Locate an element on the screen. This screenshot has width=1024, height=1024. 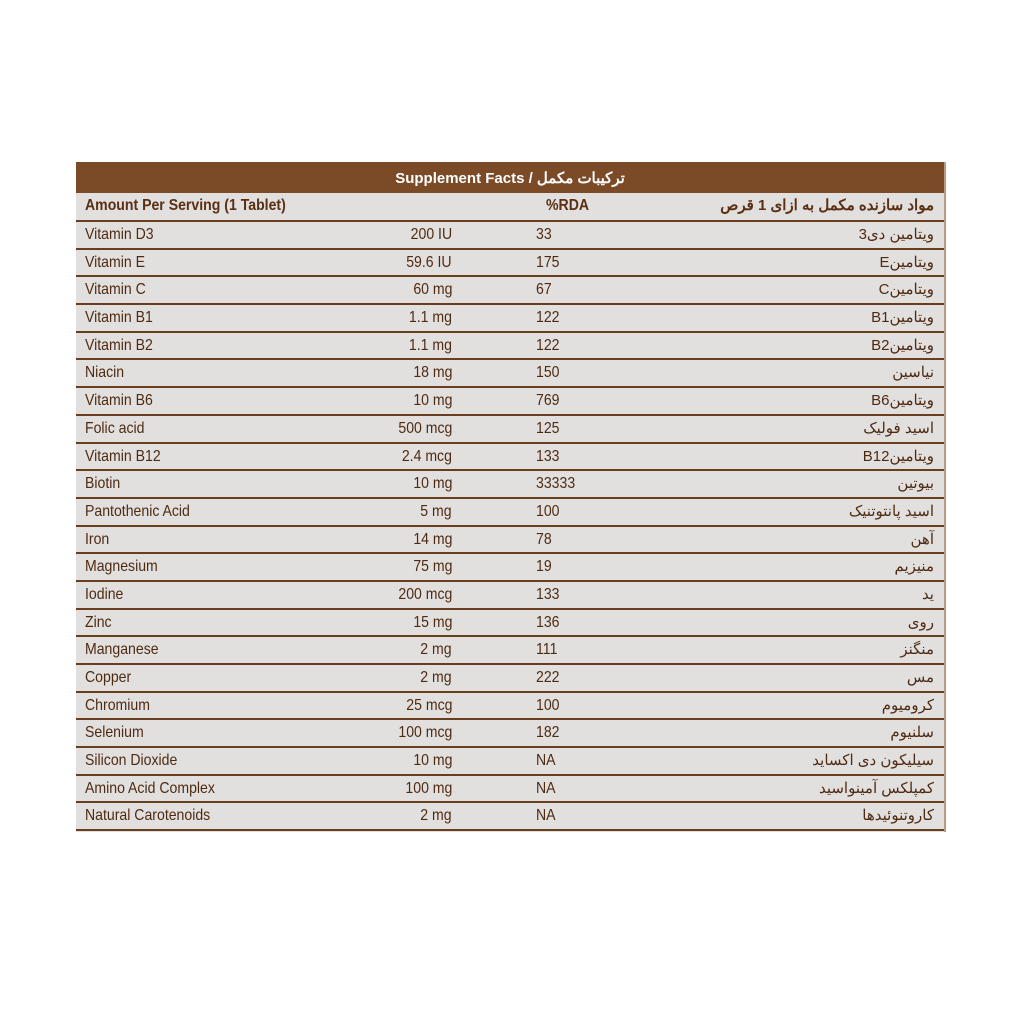
nutrient-name: Iodine is located at coordinates (104, 594).